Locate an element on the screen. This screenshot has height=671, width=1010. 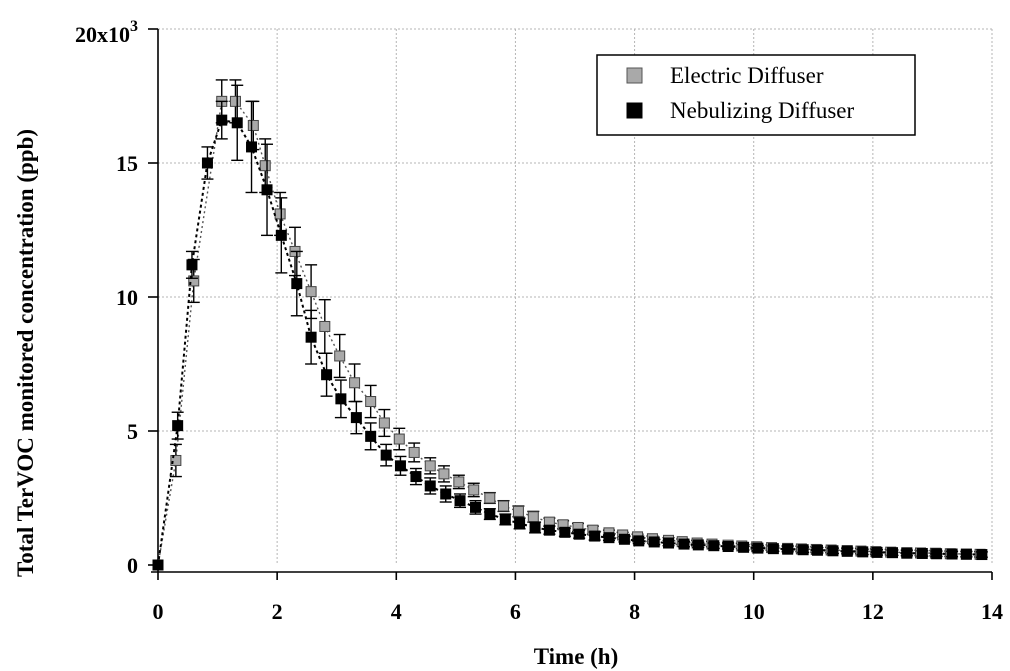
x-tick-label: 10 is located at coordinates (754, 611).